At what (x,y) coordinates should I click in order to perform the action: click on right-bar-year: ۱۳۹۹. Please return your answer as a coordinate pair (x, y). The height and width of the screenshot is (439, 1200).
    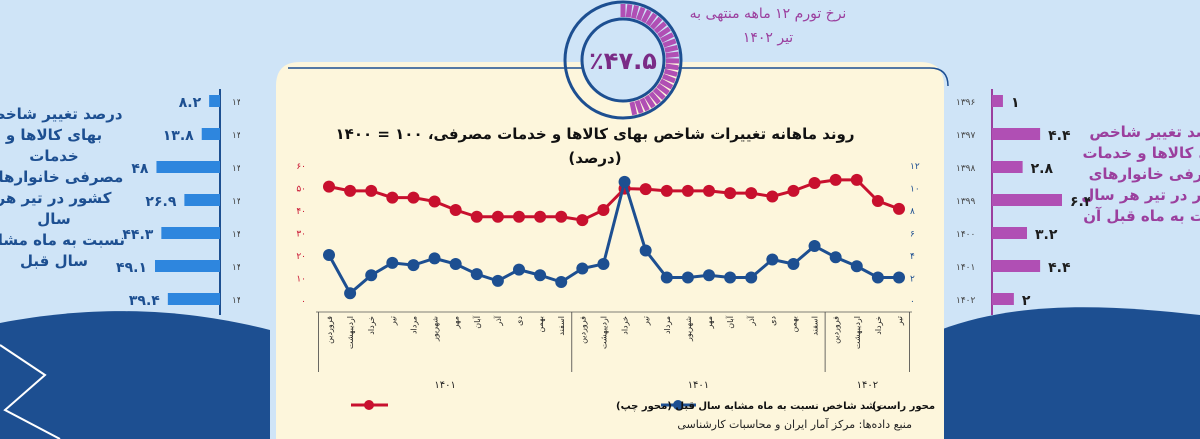
    Looking at the image, I should click on (966, 202).